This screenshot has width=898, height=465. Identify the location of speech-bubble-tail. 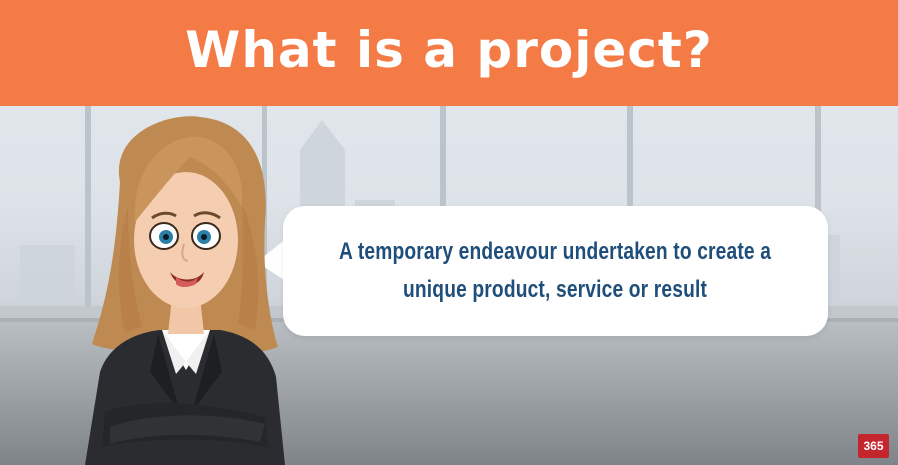
(272, 260).